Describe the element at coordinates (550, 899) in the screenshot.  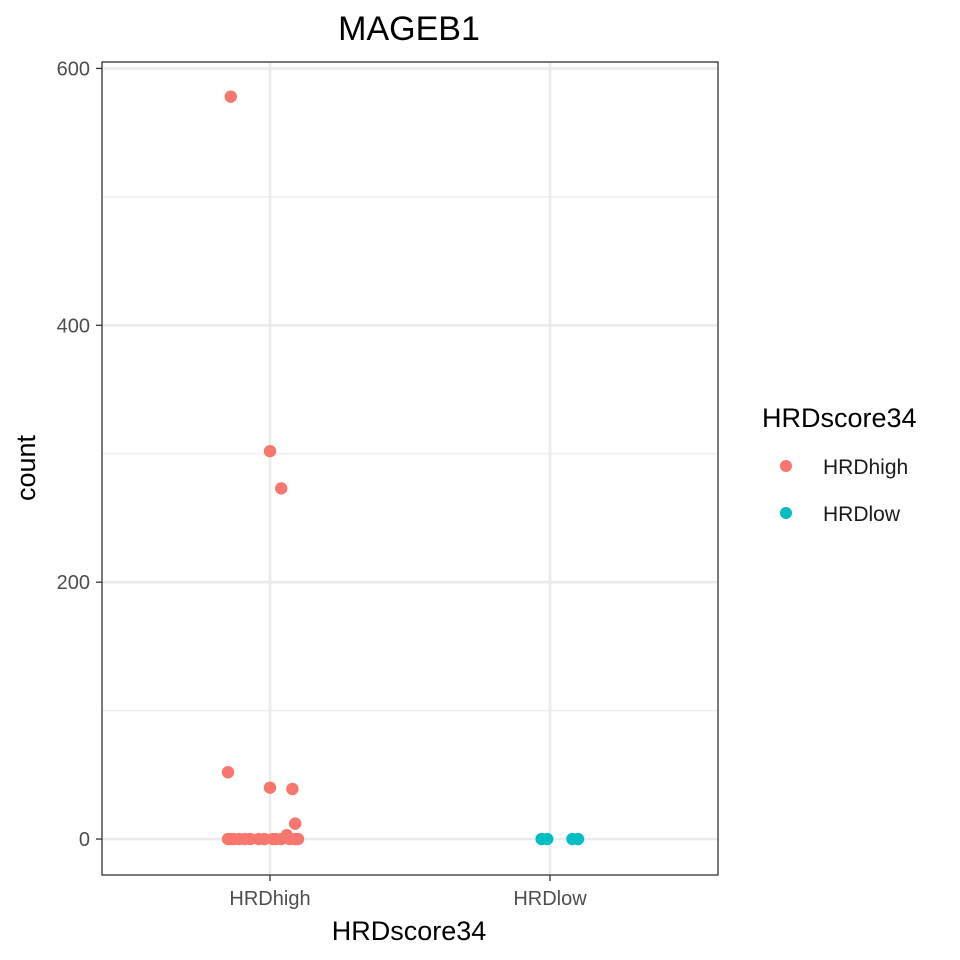
I see `x-tick-label: HRDlow` at that location.